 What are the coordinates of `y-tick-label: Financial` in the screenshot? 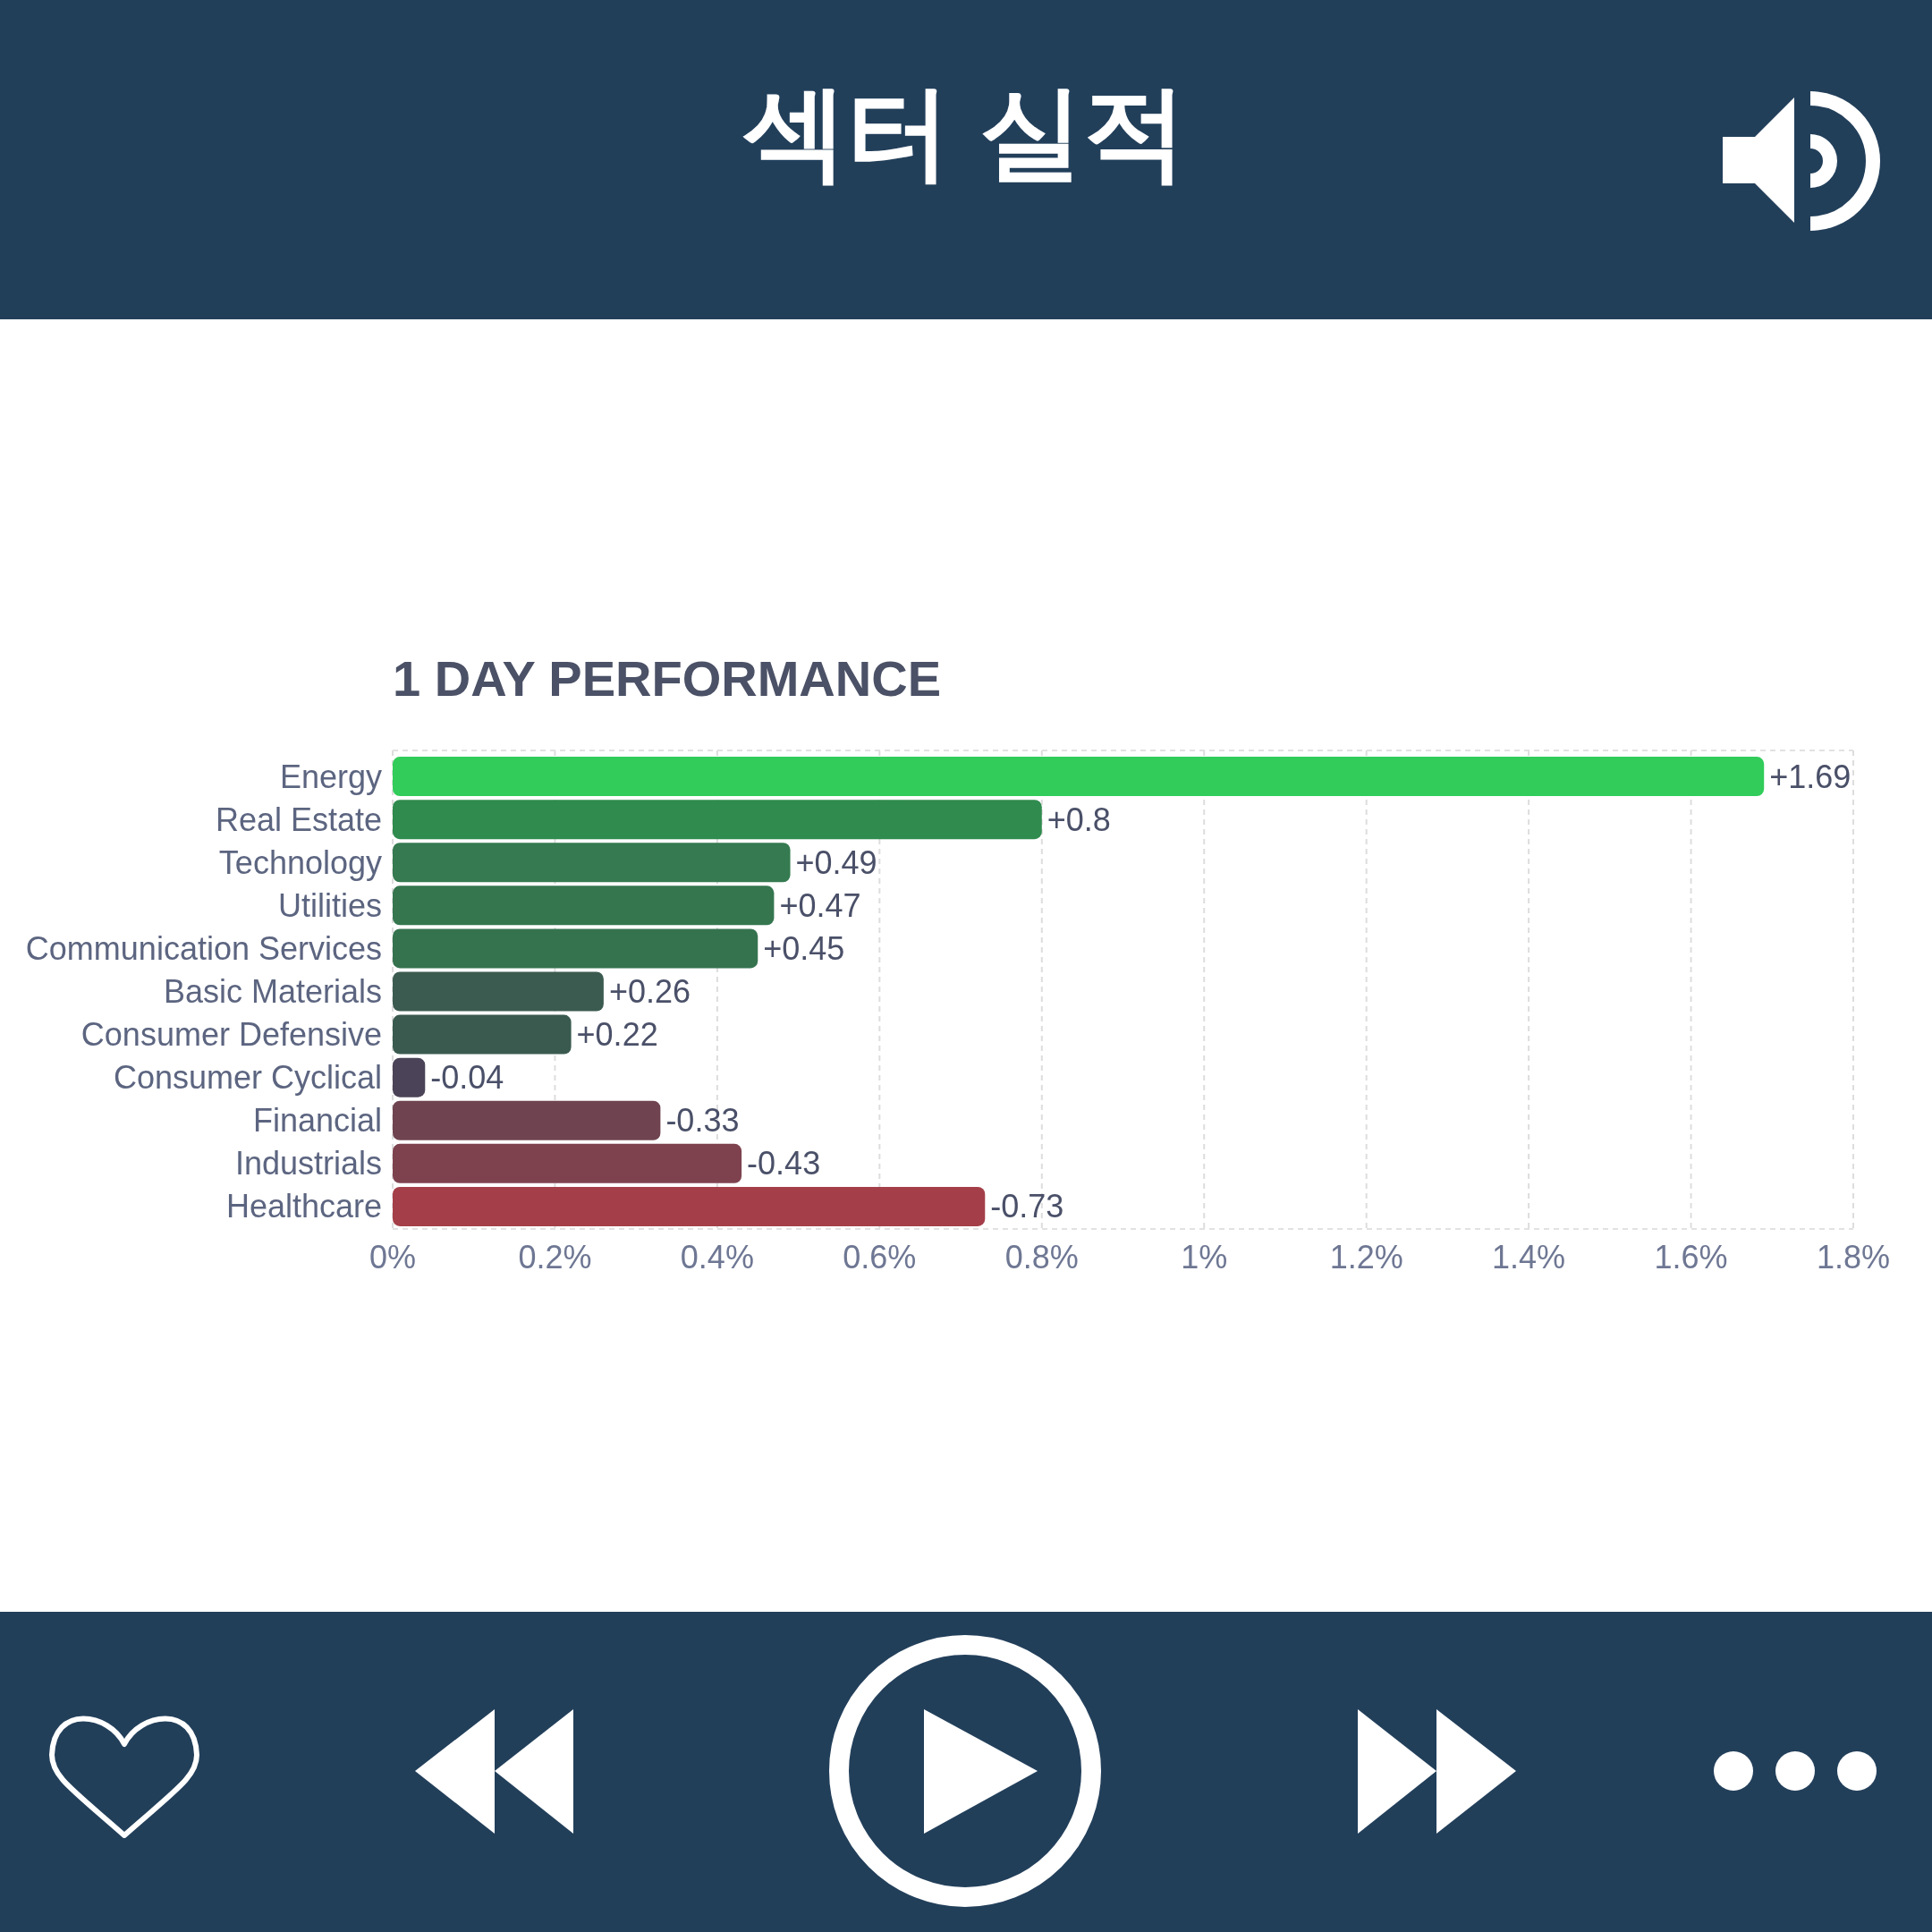 It's located at (317, 1121).